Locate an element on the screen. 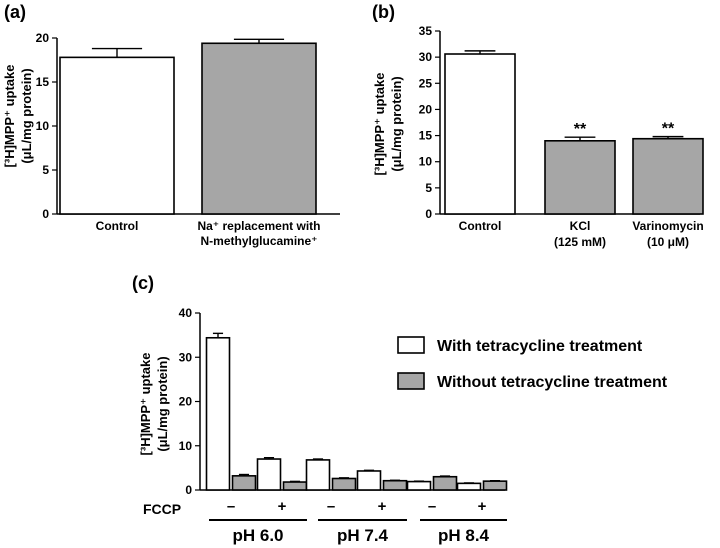  panel-c-y-tick-label: 10 is located at coordinates (186, 446).